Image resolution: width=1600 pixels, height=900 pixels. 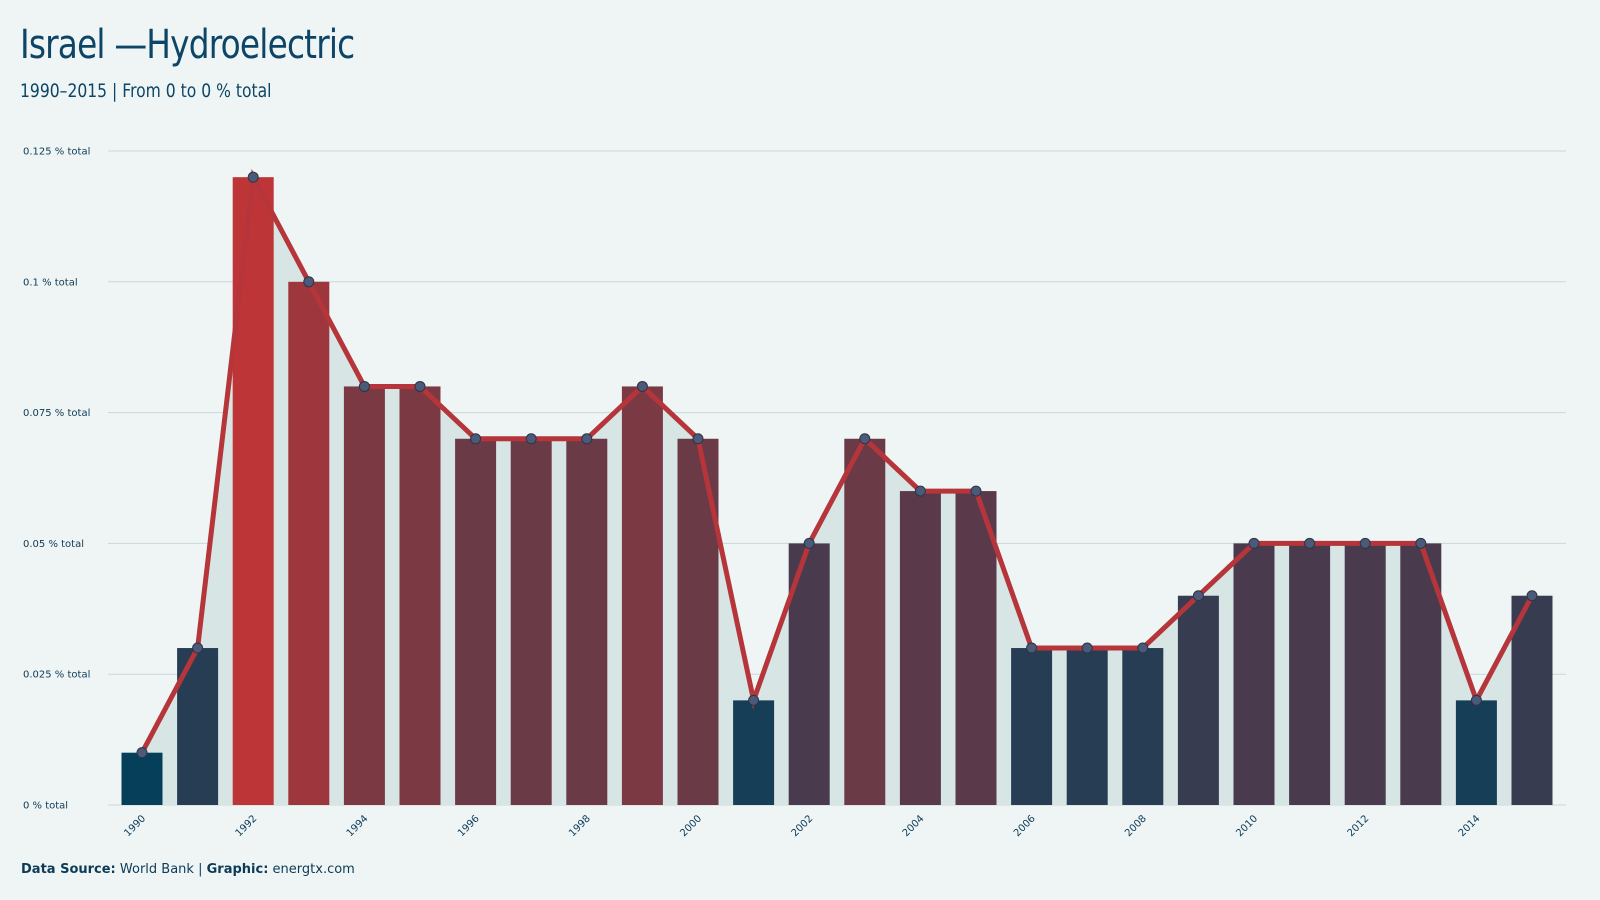 What do you see at coordinates (469, 826) in the screenshot?
I see `x-tick-label: 1996` at bounding box center [469, 826].